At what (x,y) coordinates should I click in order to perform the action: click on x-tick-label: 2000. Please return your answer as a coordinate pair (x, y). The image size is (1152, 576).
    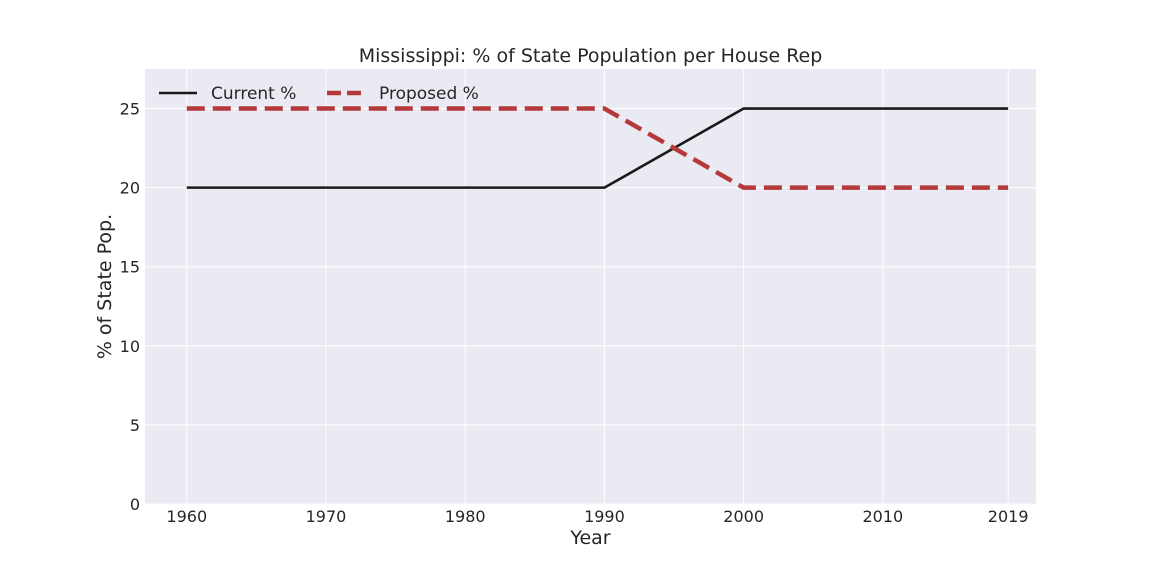
    Looking at the image, I should click on (743, 516).